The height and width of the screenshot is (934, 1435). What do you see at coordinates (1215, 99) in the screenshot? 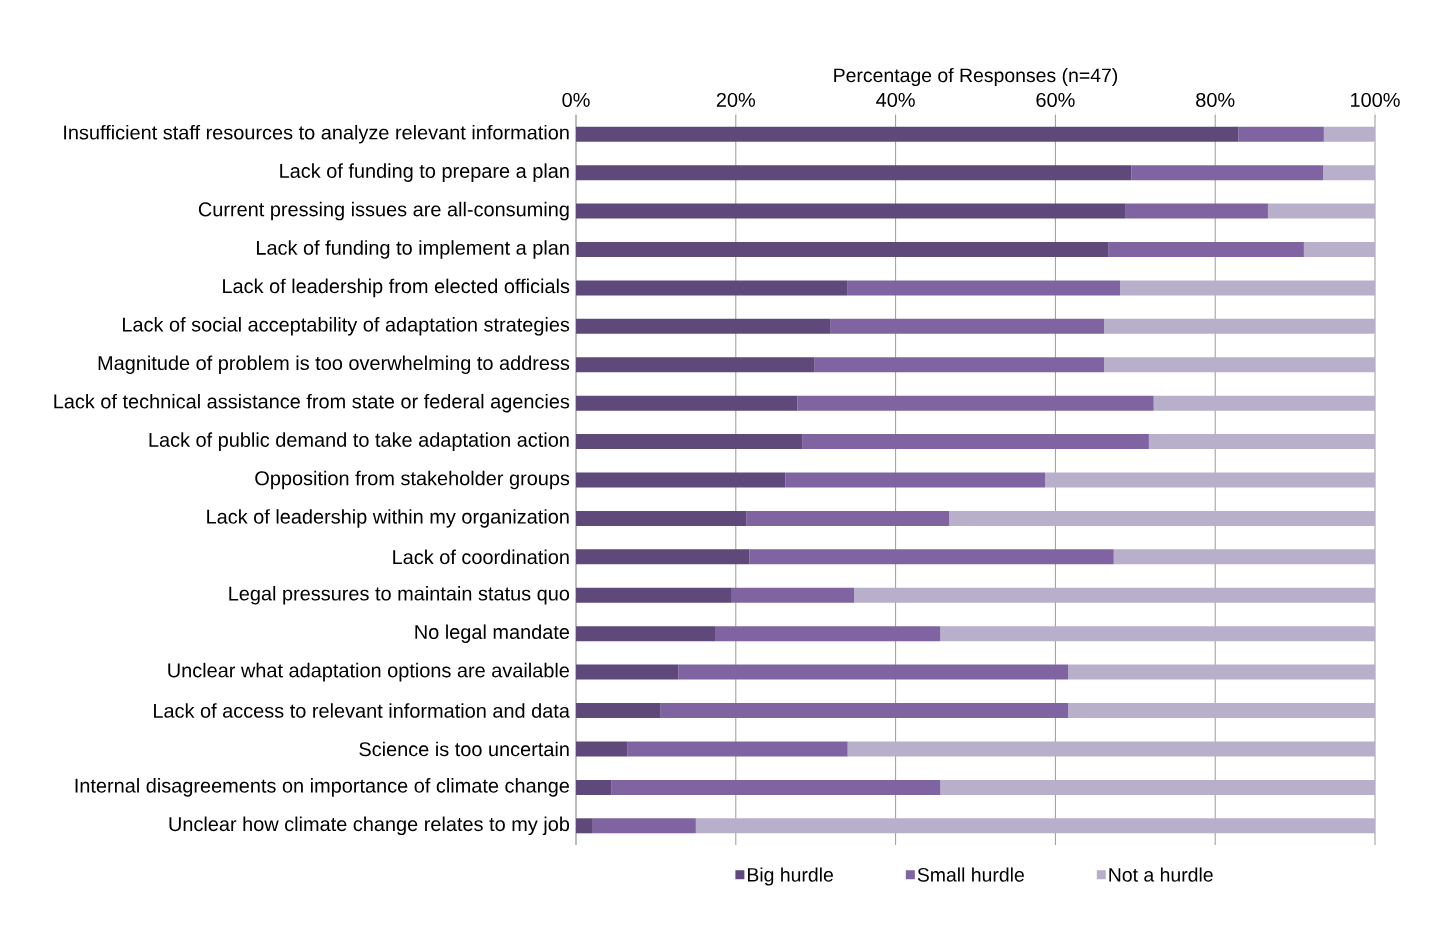
I see `x-tick-label: 80%` at bounding box center [1215, 99].